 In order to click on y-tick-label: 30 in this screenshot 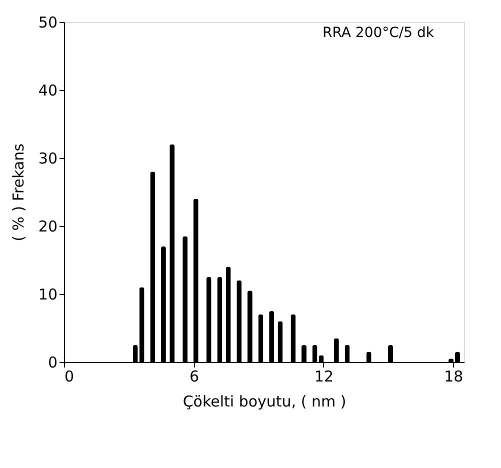, I will do `click(48, 159)`.